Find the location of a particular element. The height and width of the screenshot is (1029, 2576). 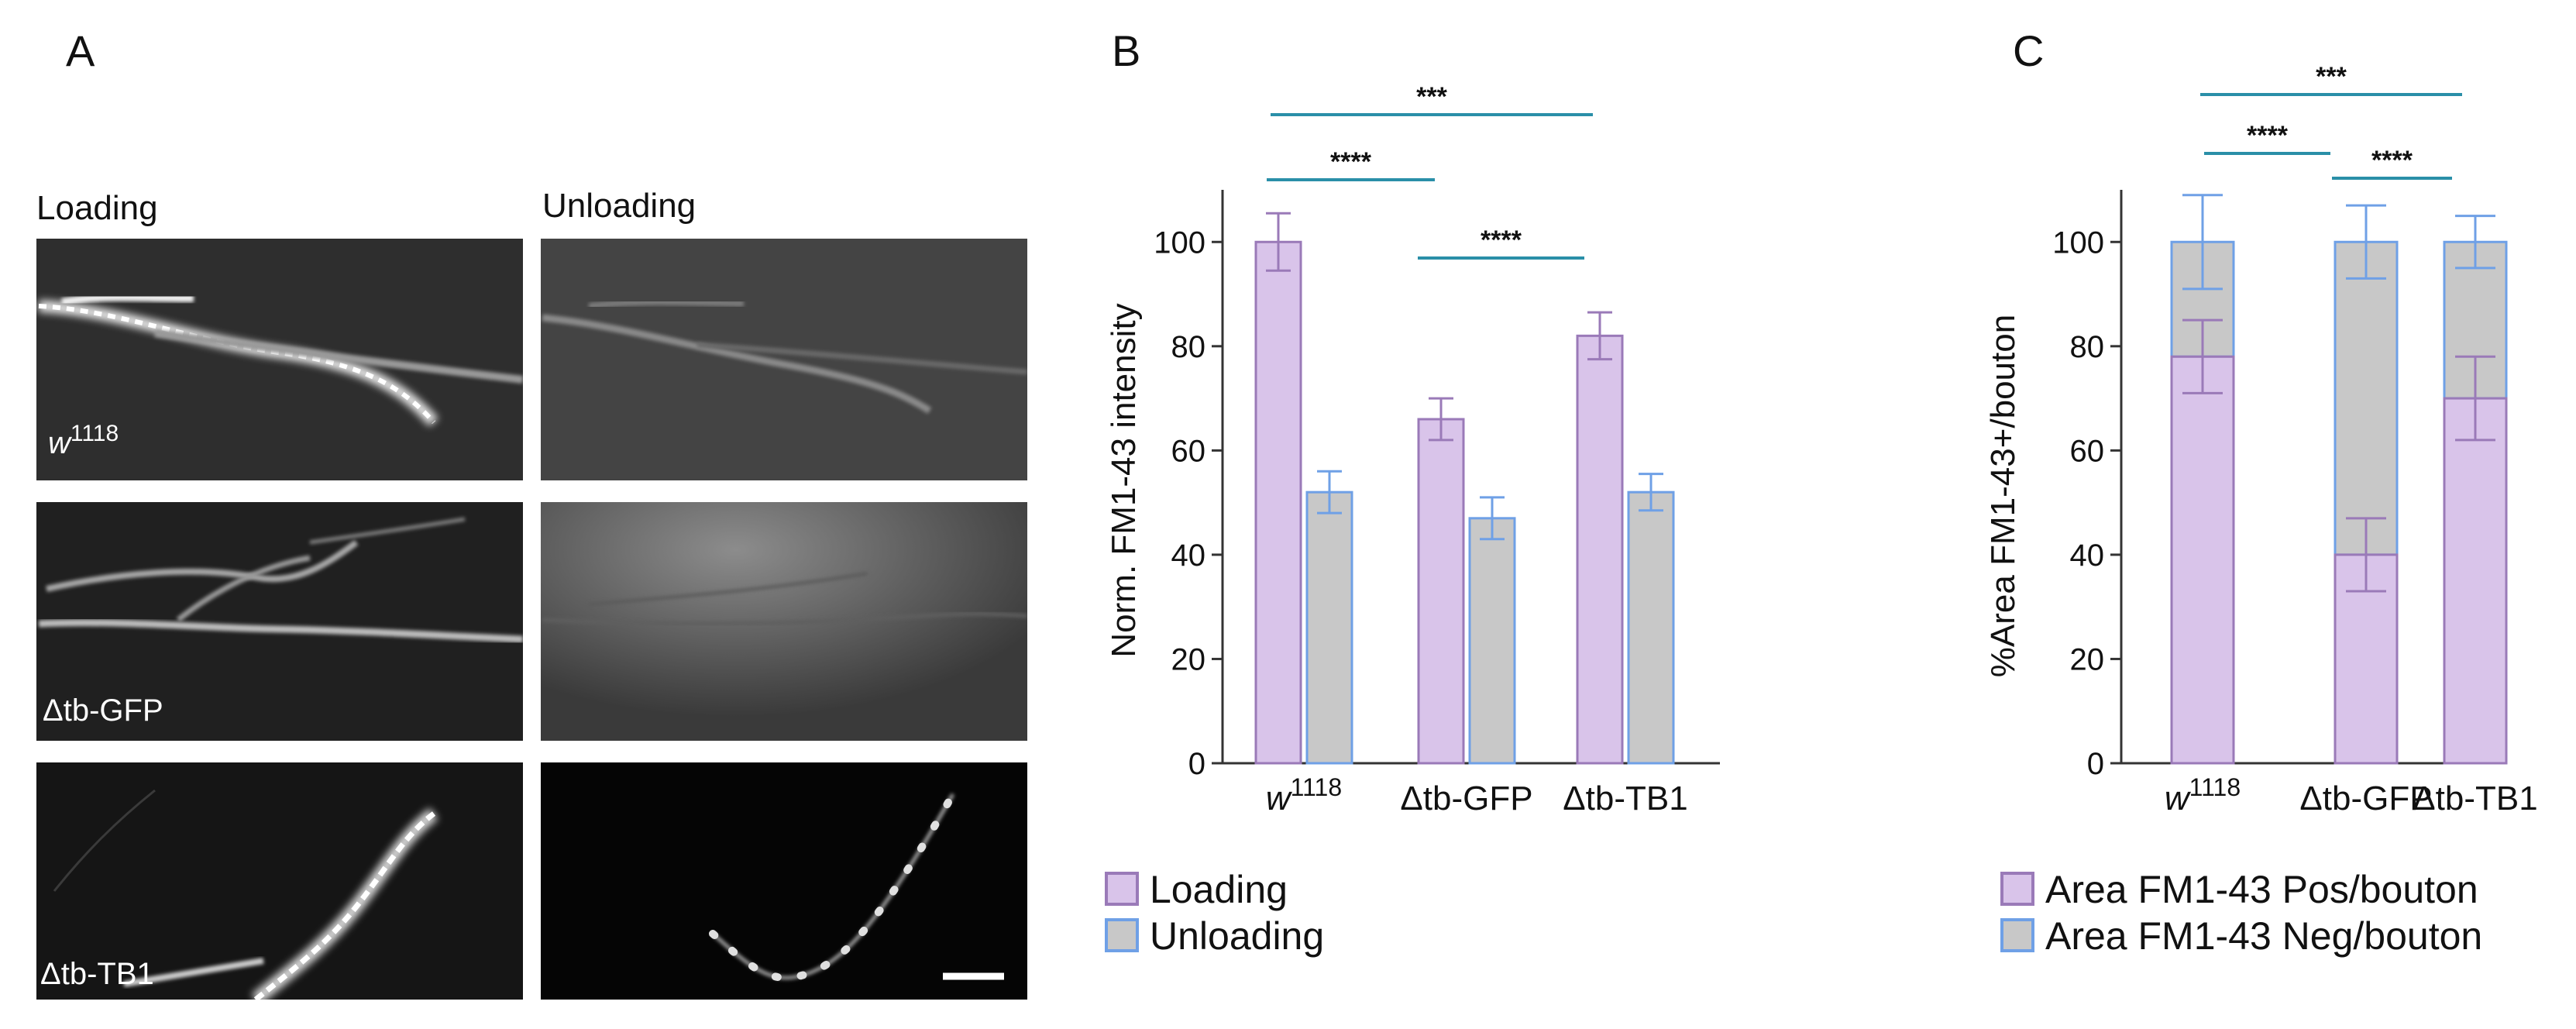

panel-b-sig-w1118-vs-dtb-gfp: **** is located at coordinates (1351, 164).